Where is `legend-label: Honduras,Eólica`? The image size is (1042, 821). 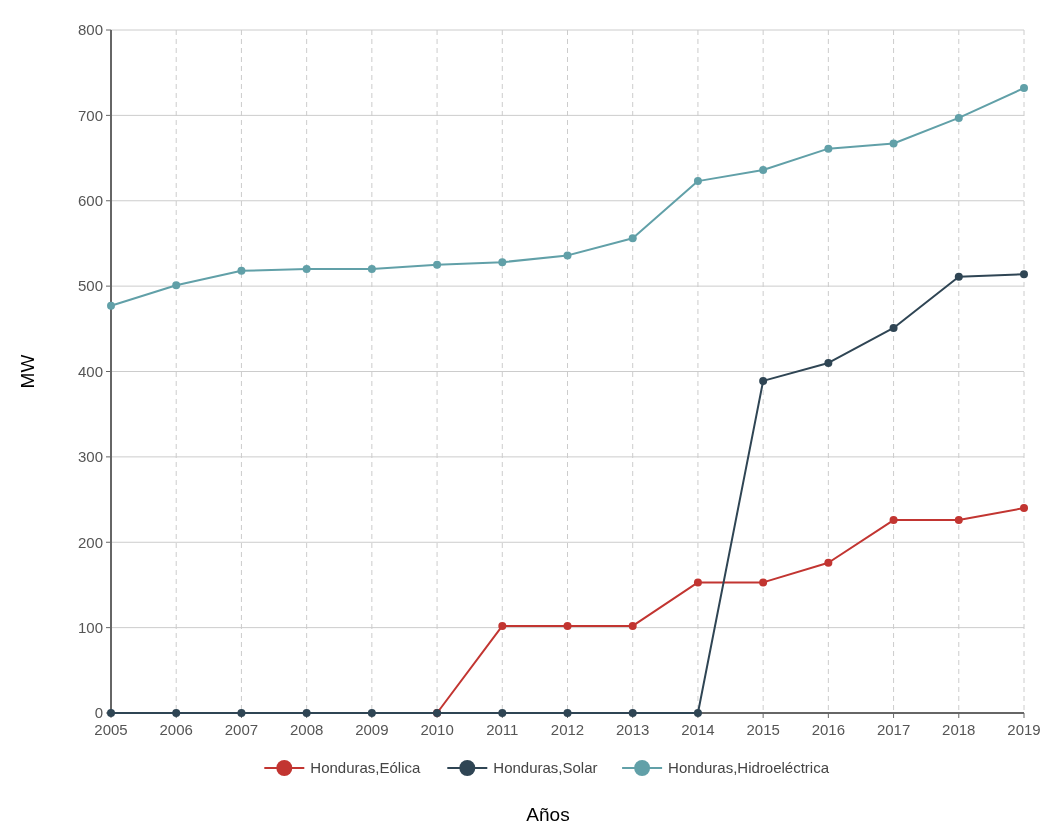 legend-label: Honduras,Eólica is located at coordinates (366, 768).